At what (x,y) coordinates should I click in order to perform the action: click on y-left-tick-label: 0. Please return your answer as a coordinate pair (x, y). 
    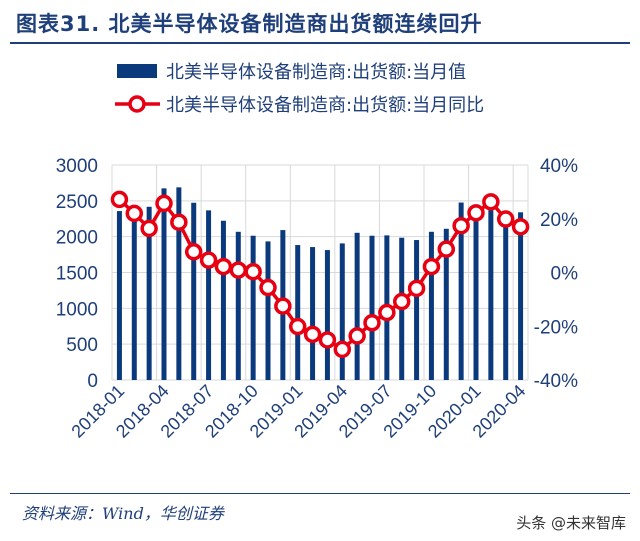
    Looking at the image, I should click on (92, 381).